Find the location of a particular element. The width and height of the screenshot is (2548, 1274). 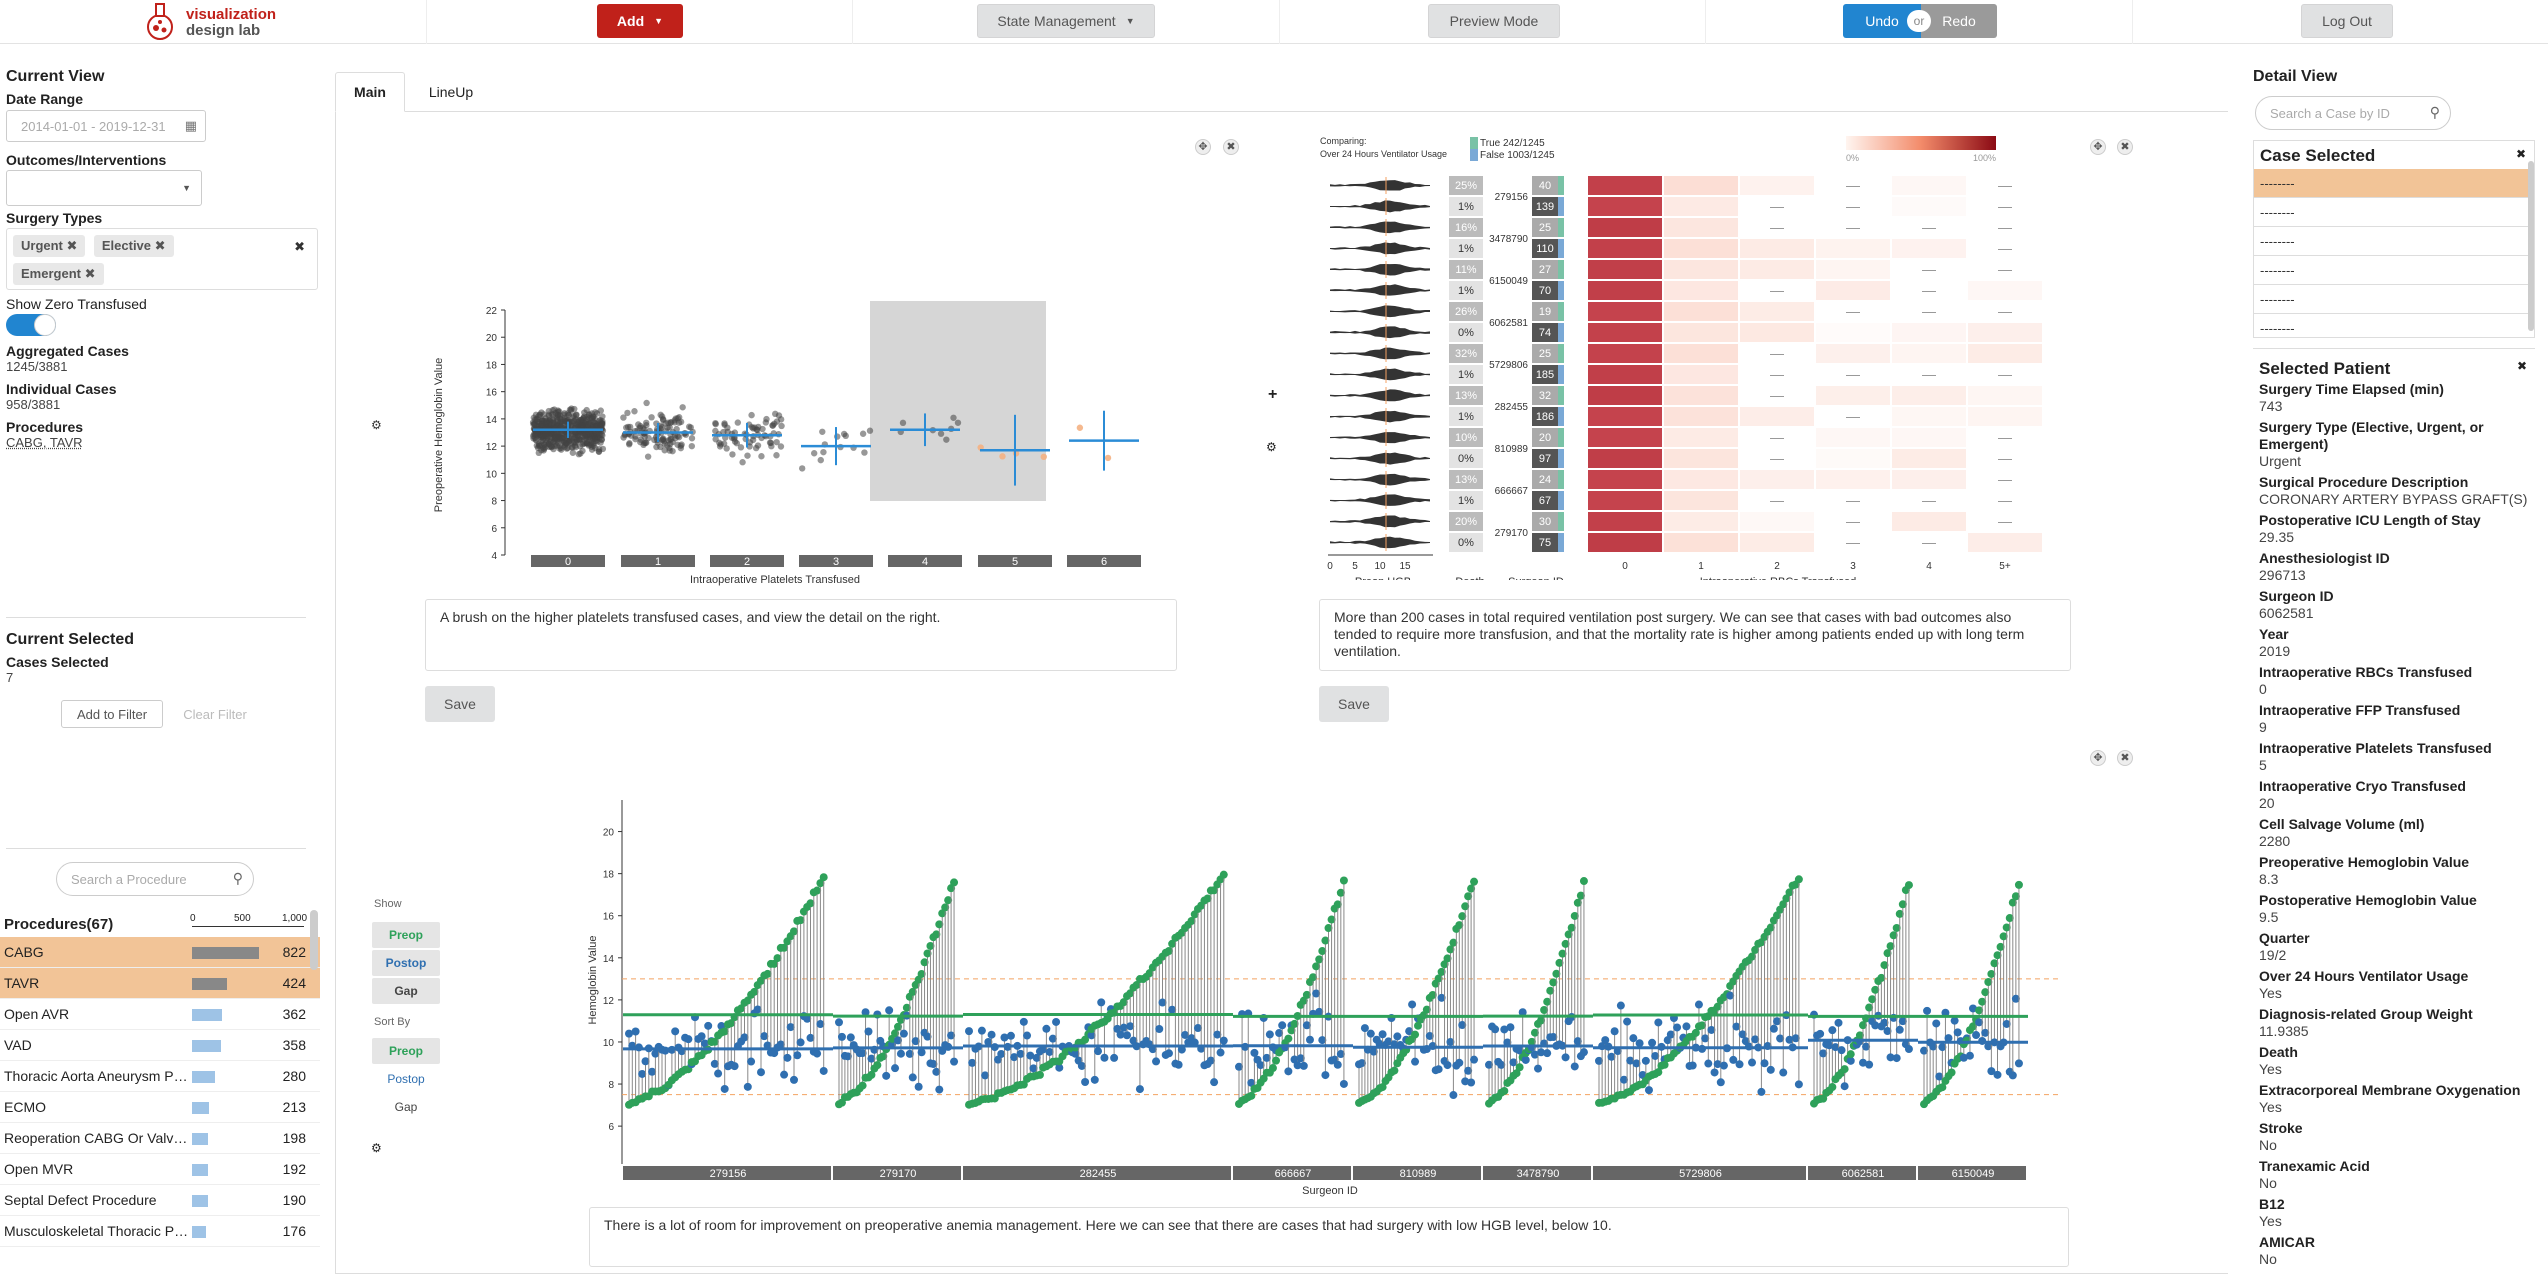

patient-field-label: Extracorporeal Membrane Oxygenation is located at coordinates (2390, 1090).